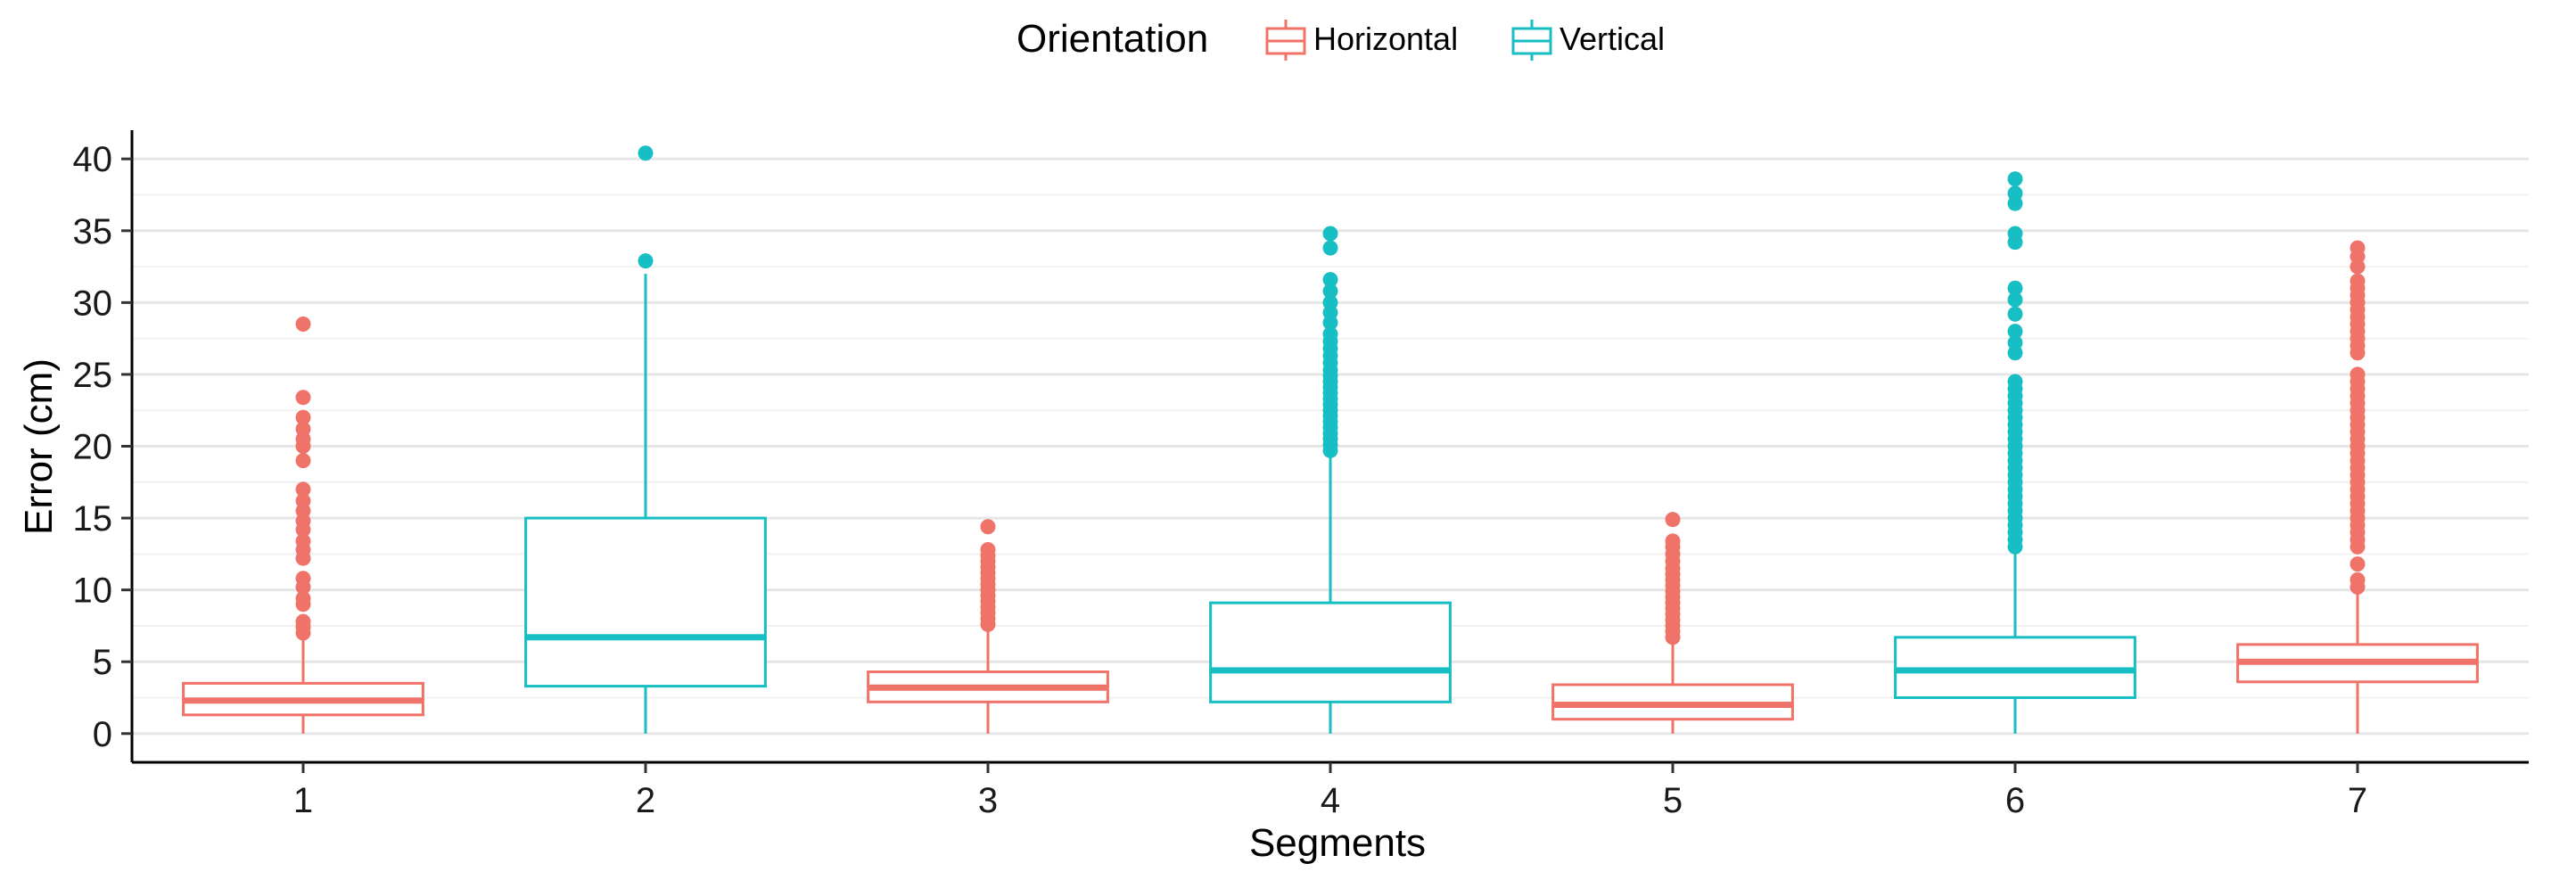 This screenshot has width=2576, height=880. I want to click on legend-entry-vertical: Vertical, so click(1588, 40).